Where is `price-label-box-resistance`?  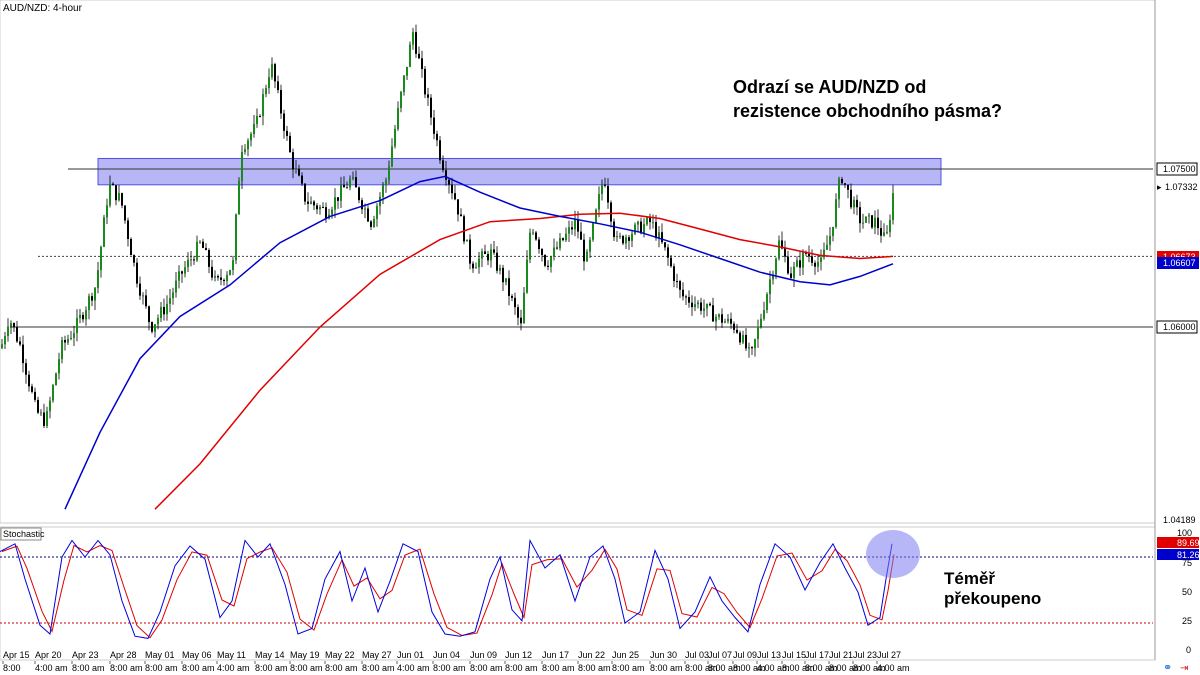
price-label-box-resistance is located at coordinates (1177, 169).